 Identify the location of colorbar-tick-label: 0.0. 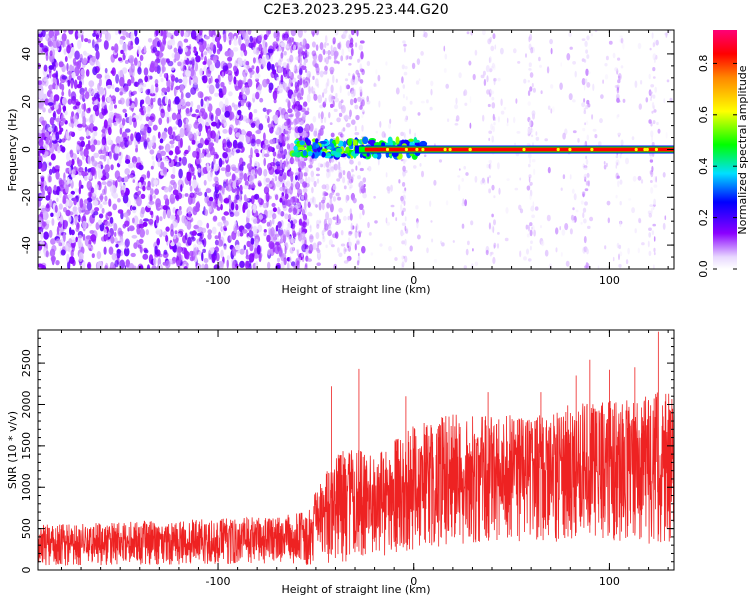
(703, 269).